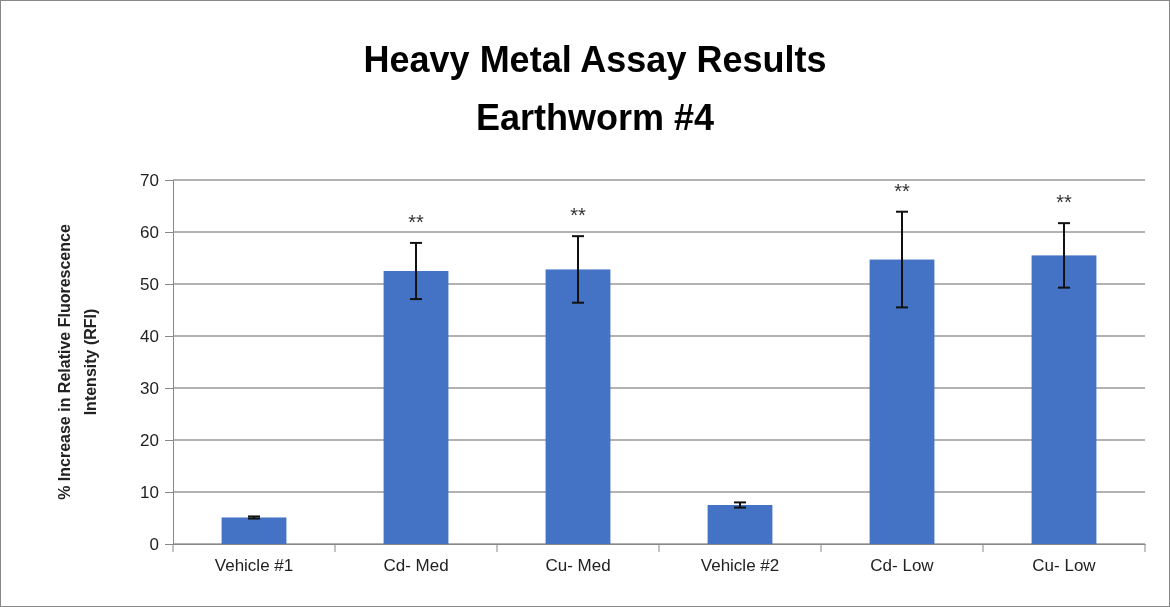 Image resolution: width=1170 pixels, height=607 pixels. What do you see at coordinates (149, 492) in the screenshot?
I see `y-tick-label: 10` at bounding box center [149, 492].